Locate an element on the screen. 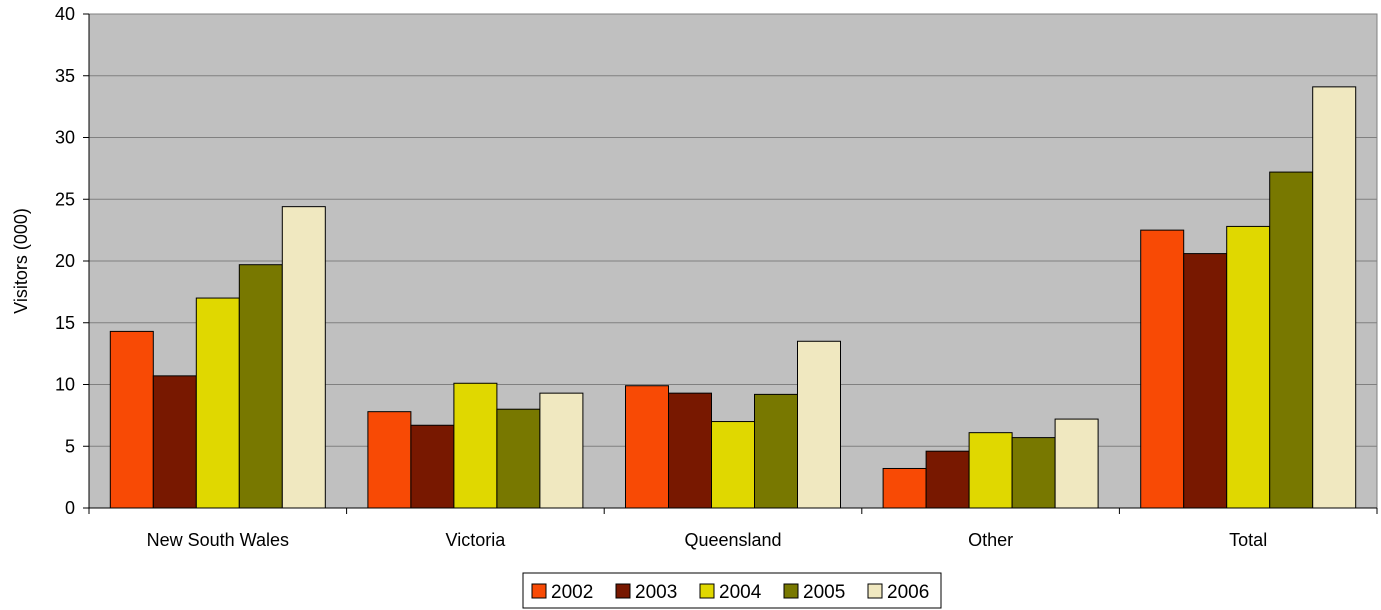 This screenshot has width=1381, height=610. y-tick-label: 35 is located at coordinates (65, 76).